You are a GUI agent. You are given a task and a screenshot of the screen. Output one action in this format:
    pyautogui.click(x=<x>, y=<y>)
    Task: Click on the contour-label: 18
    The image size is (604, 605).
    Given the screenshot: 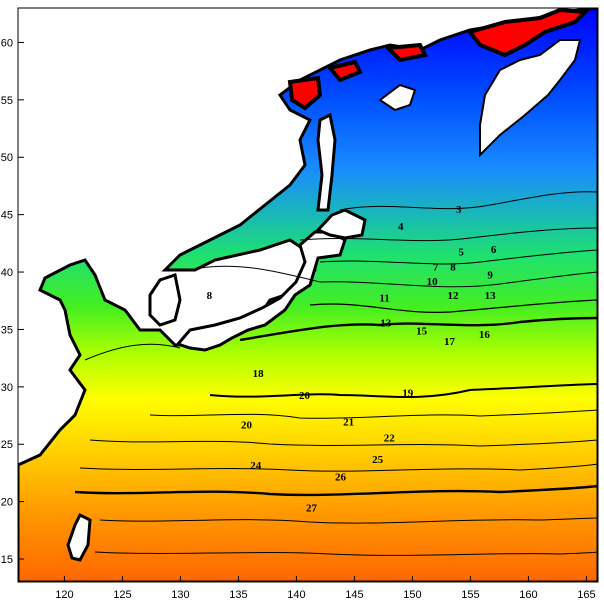 What is the action you would take?
    pyautogui.click(x=259, y=374)
    